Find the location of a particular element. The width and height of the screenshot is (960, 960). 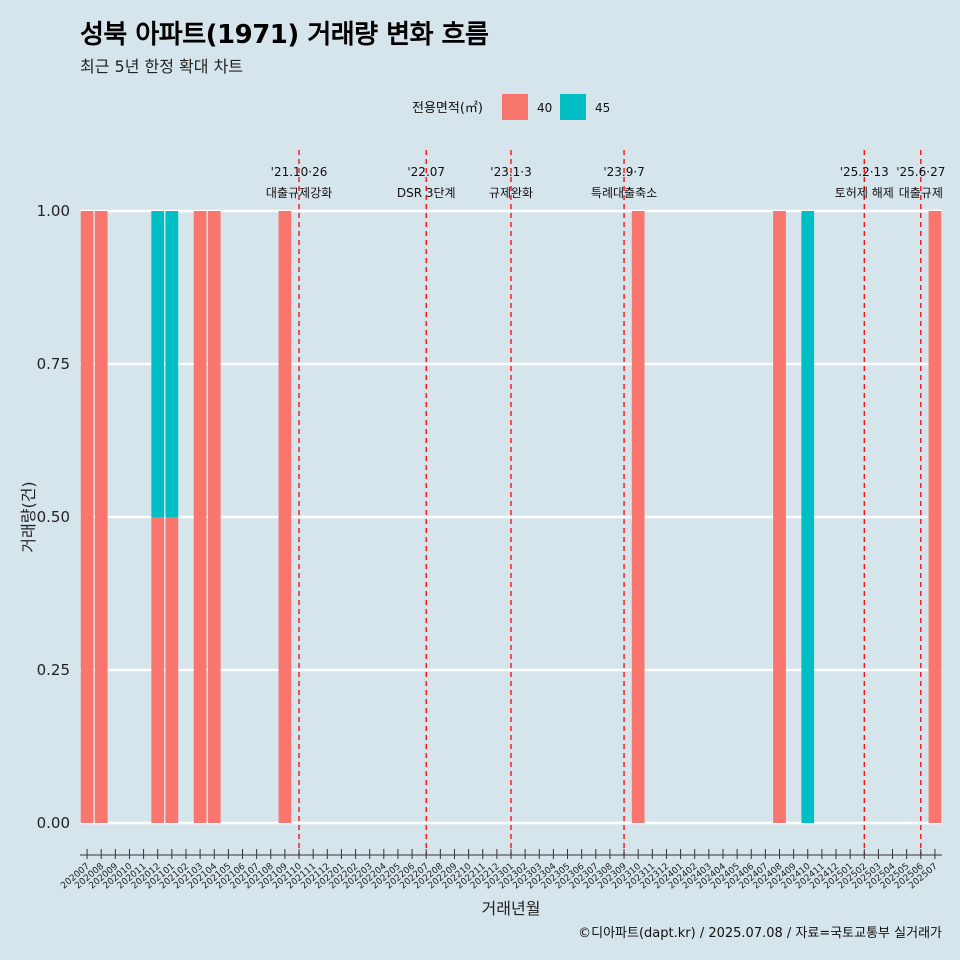

y-tick-label: 0.50 is located at coordinates (53, 517).